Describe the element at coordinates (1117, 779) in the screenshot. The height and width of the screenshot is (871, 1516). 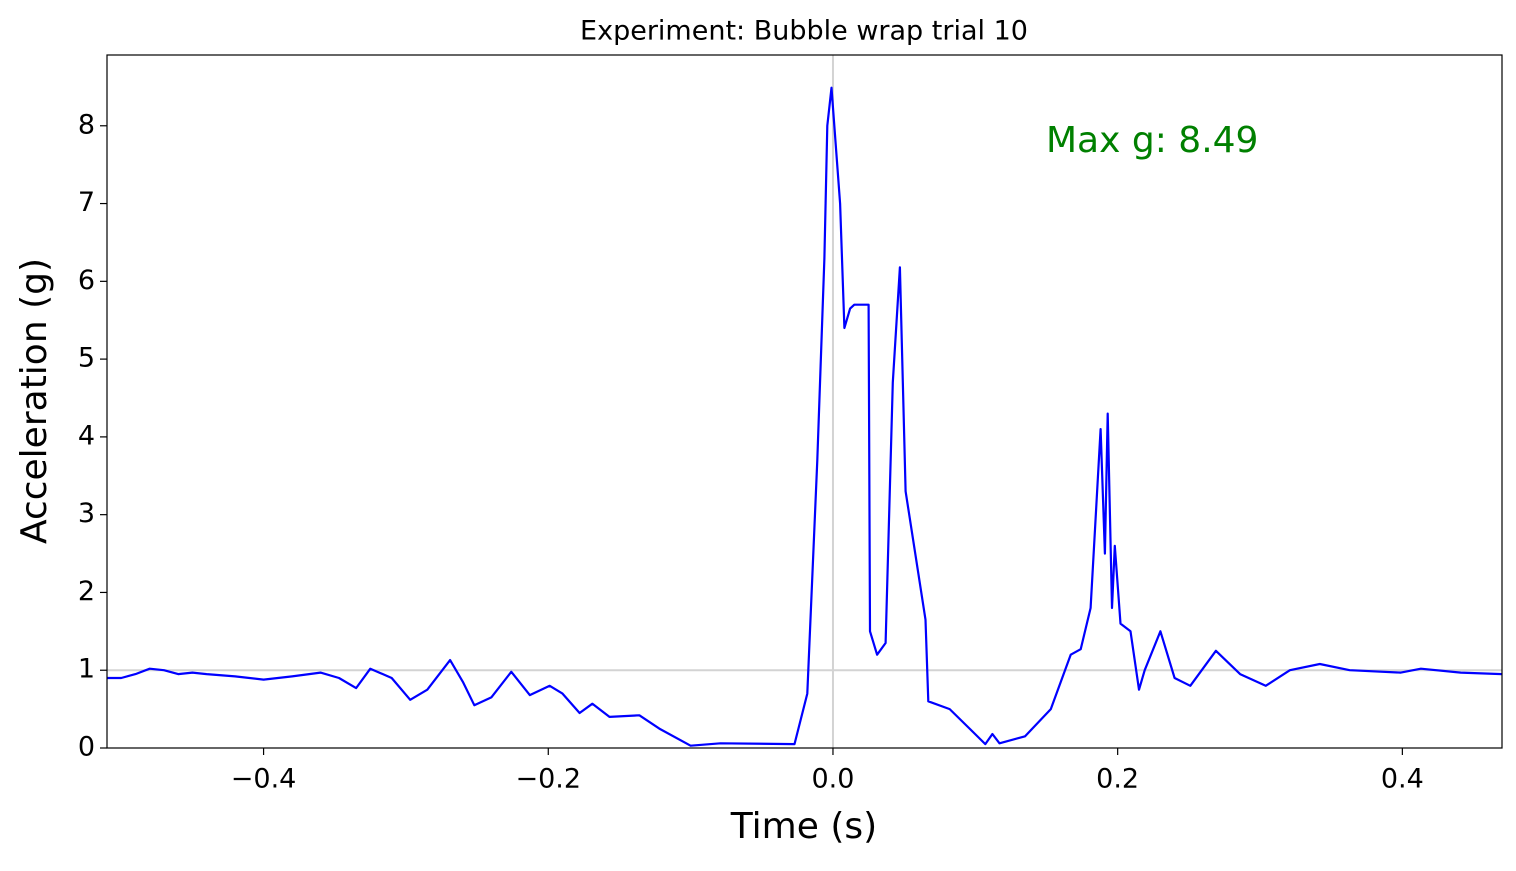
I see `x-tick-label: 0.2` at that location.